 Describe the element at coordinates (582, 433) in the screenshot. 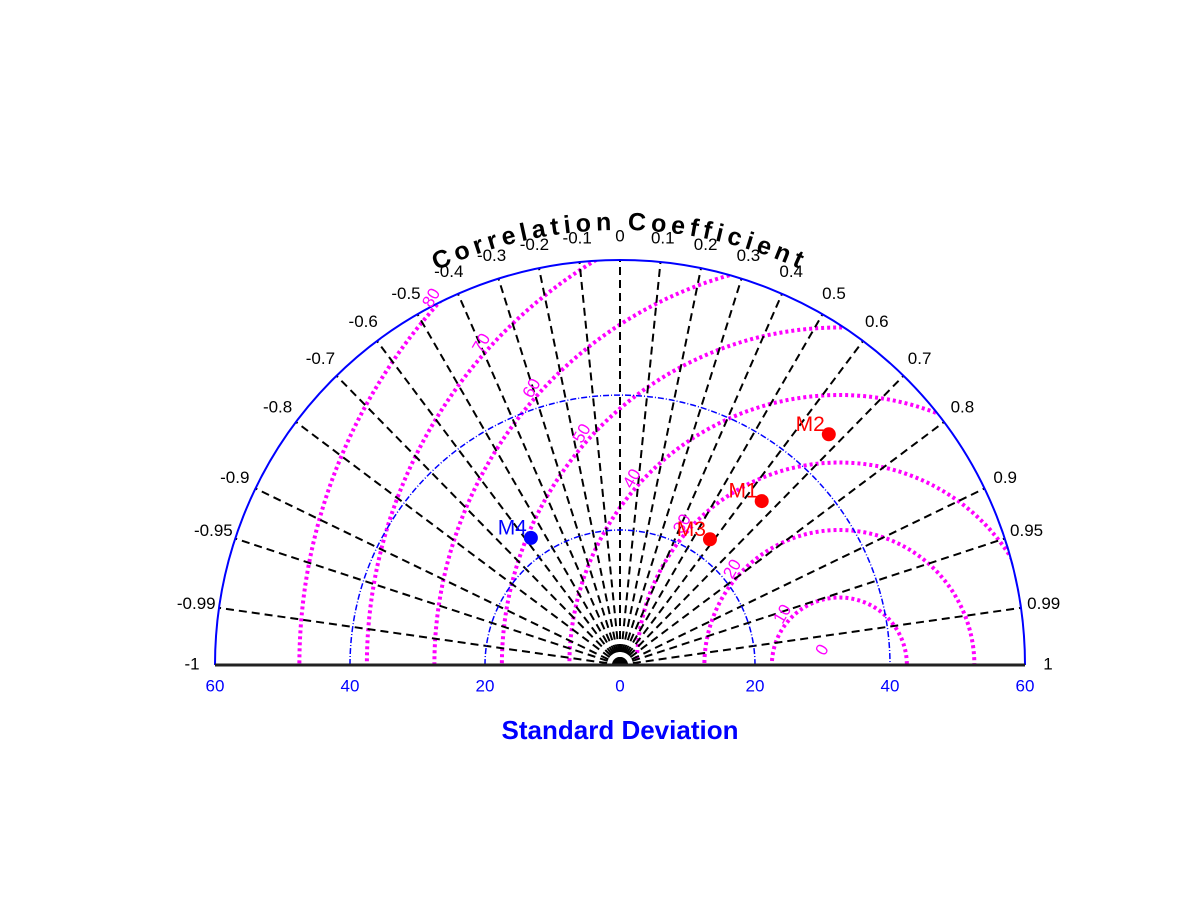

I see `rms-contour-label: 50` at that location.